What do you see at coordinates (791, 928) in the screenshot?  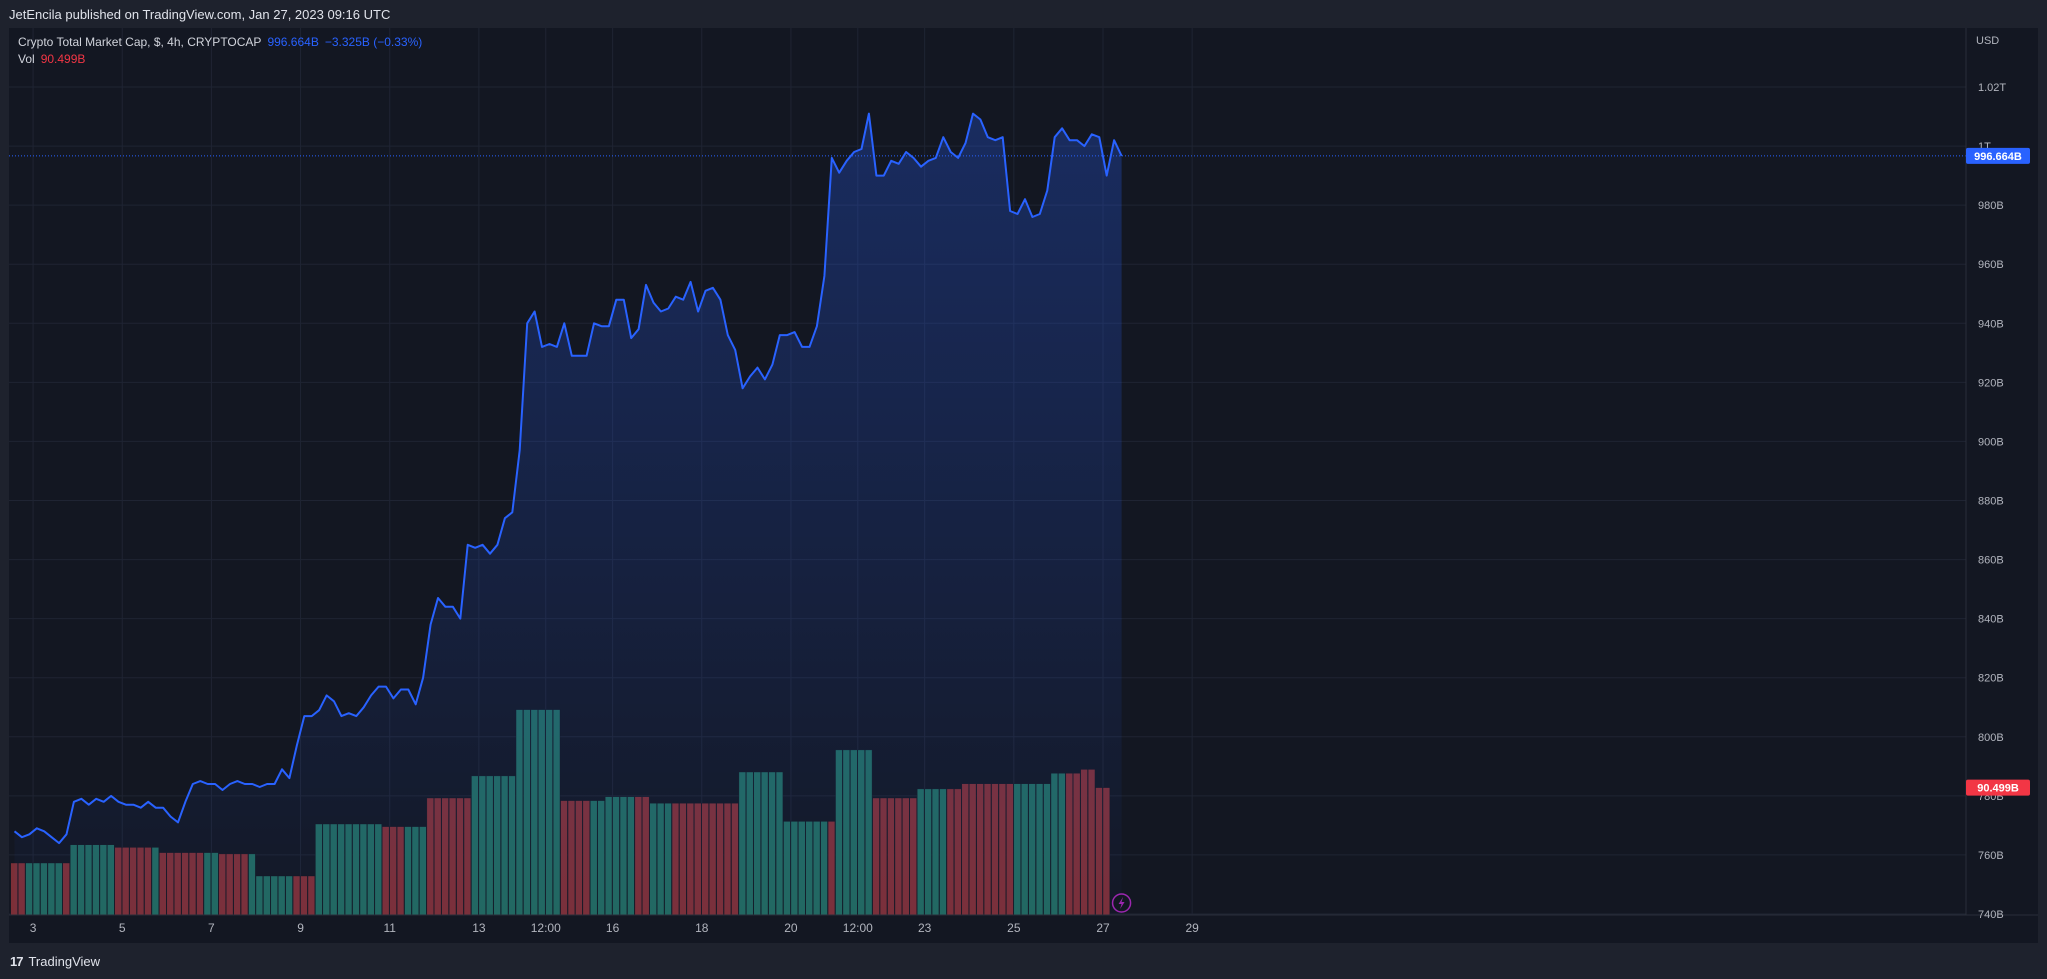 I see `x-tick-label: 20` at bounding box center [791, 928].